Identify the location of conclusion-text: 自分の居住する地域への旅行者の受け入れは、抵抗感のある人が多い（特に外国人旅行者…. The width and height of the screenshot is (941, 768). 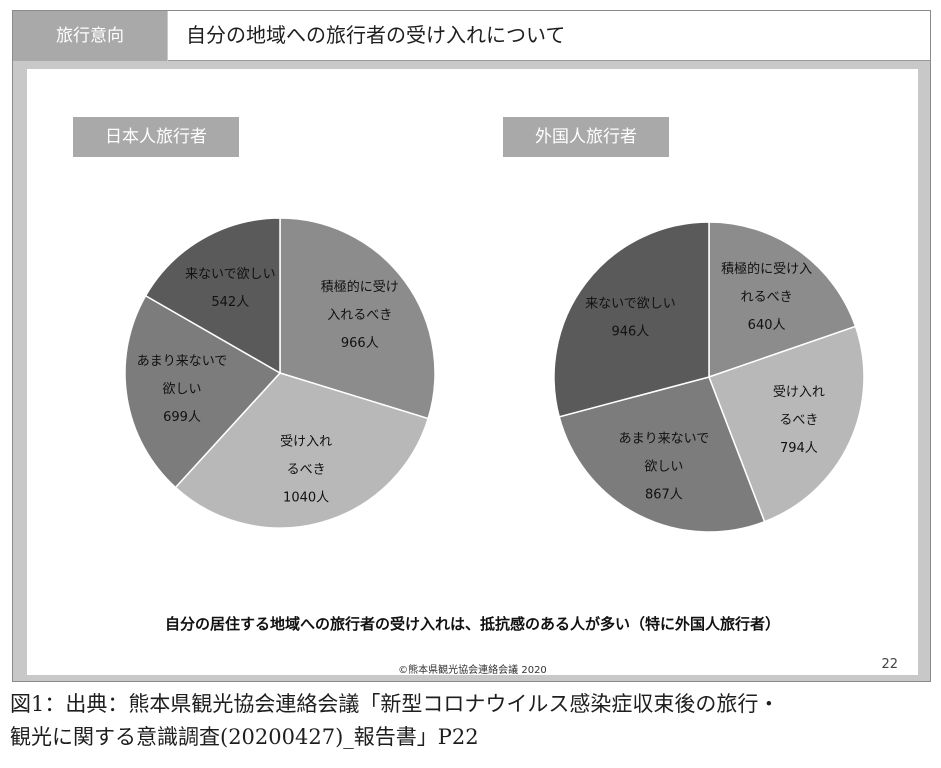
(472, 624).